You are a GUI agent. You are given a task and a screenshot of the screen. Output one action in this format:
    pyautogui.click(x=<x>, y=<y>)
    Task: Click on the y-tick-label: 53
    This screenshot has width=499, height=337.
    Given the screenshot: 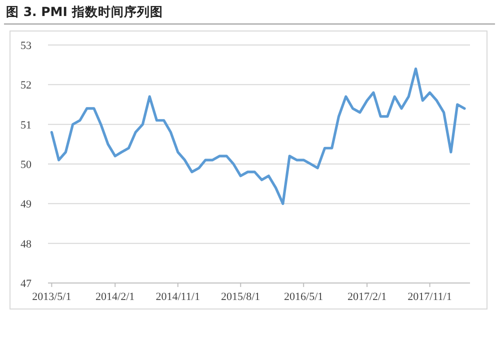 What is the action you would take?
    pyautogui.click(x=26, y=46)
    